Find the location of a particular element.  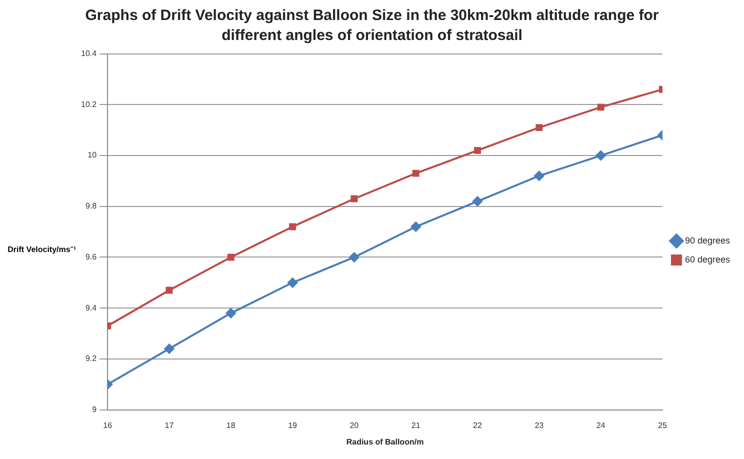

x-tick-label: 20 is located at coordinates (355, 425).